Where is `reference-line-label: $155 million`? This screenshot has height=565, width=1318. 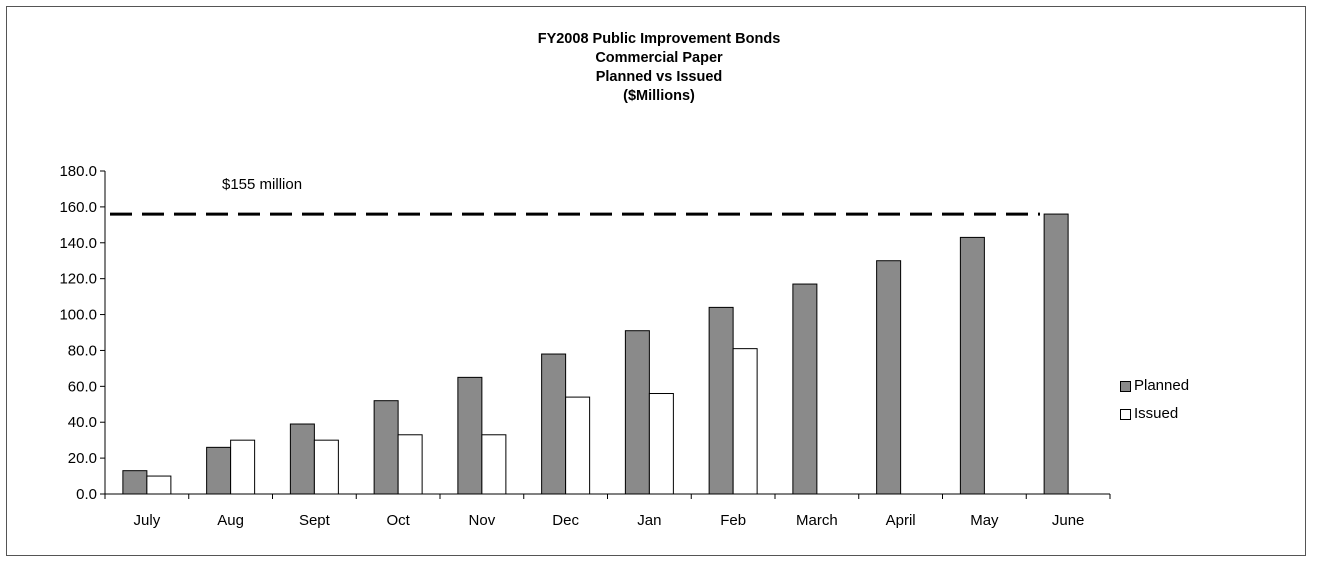 reference-line-label: $155 million is located at coordinates (262, 184).